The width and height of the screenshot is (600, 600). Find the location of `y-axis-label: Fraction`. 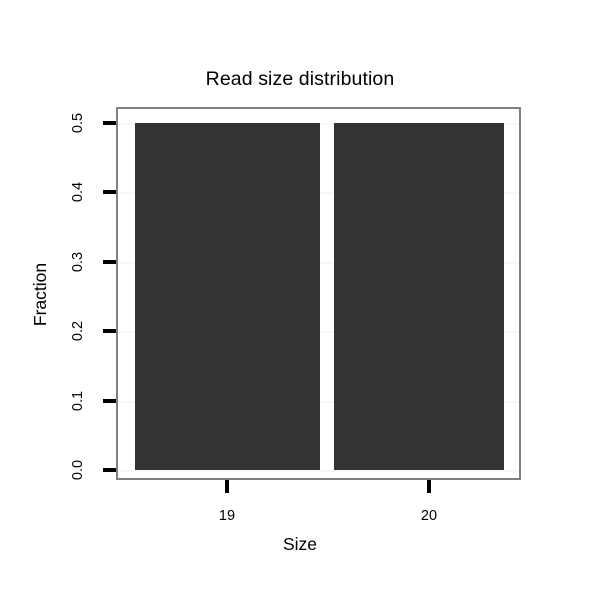

y-axis-label: Fraction is located at coordinates (41, 294).